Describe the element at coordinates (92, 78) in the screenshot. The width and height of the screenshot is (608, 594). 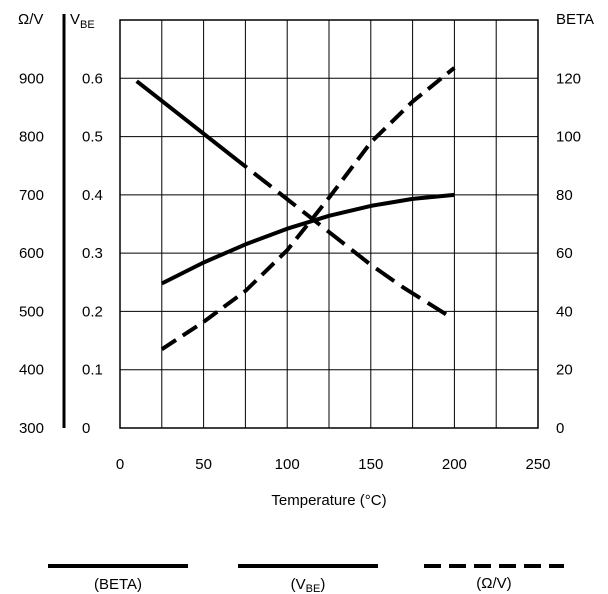
I see `vbe-tick-label: 0.6` at that location.